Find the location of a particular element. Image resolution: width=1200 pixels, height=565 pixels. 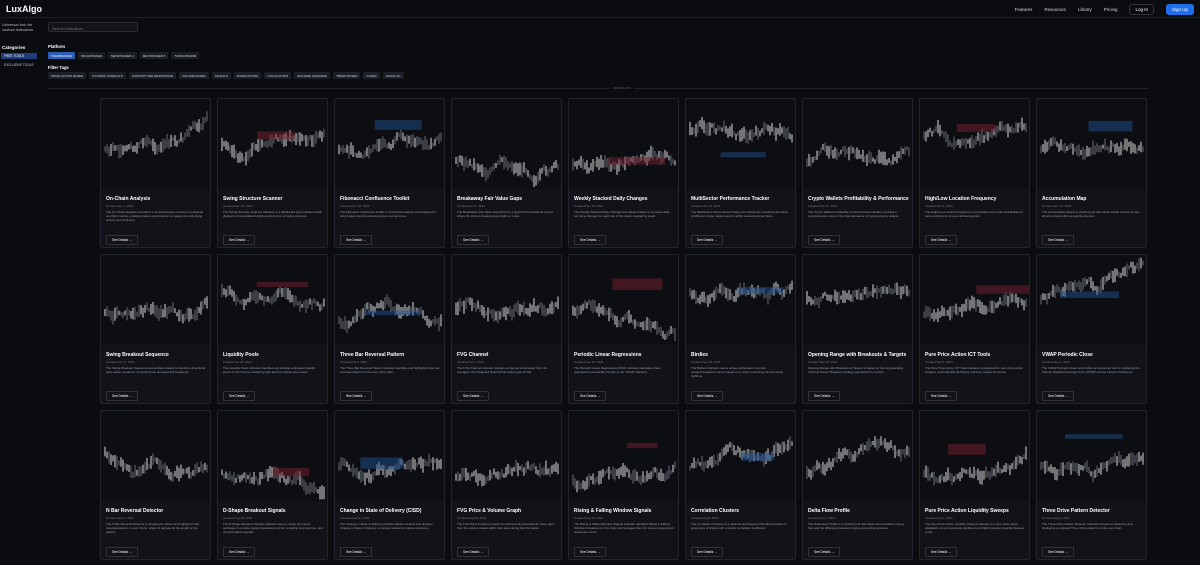

nav-link: Library is located at coordinates (1084, 9).